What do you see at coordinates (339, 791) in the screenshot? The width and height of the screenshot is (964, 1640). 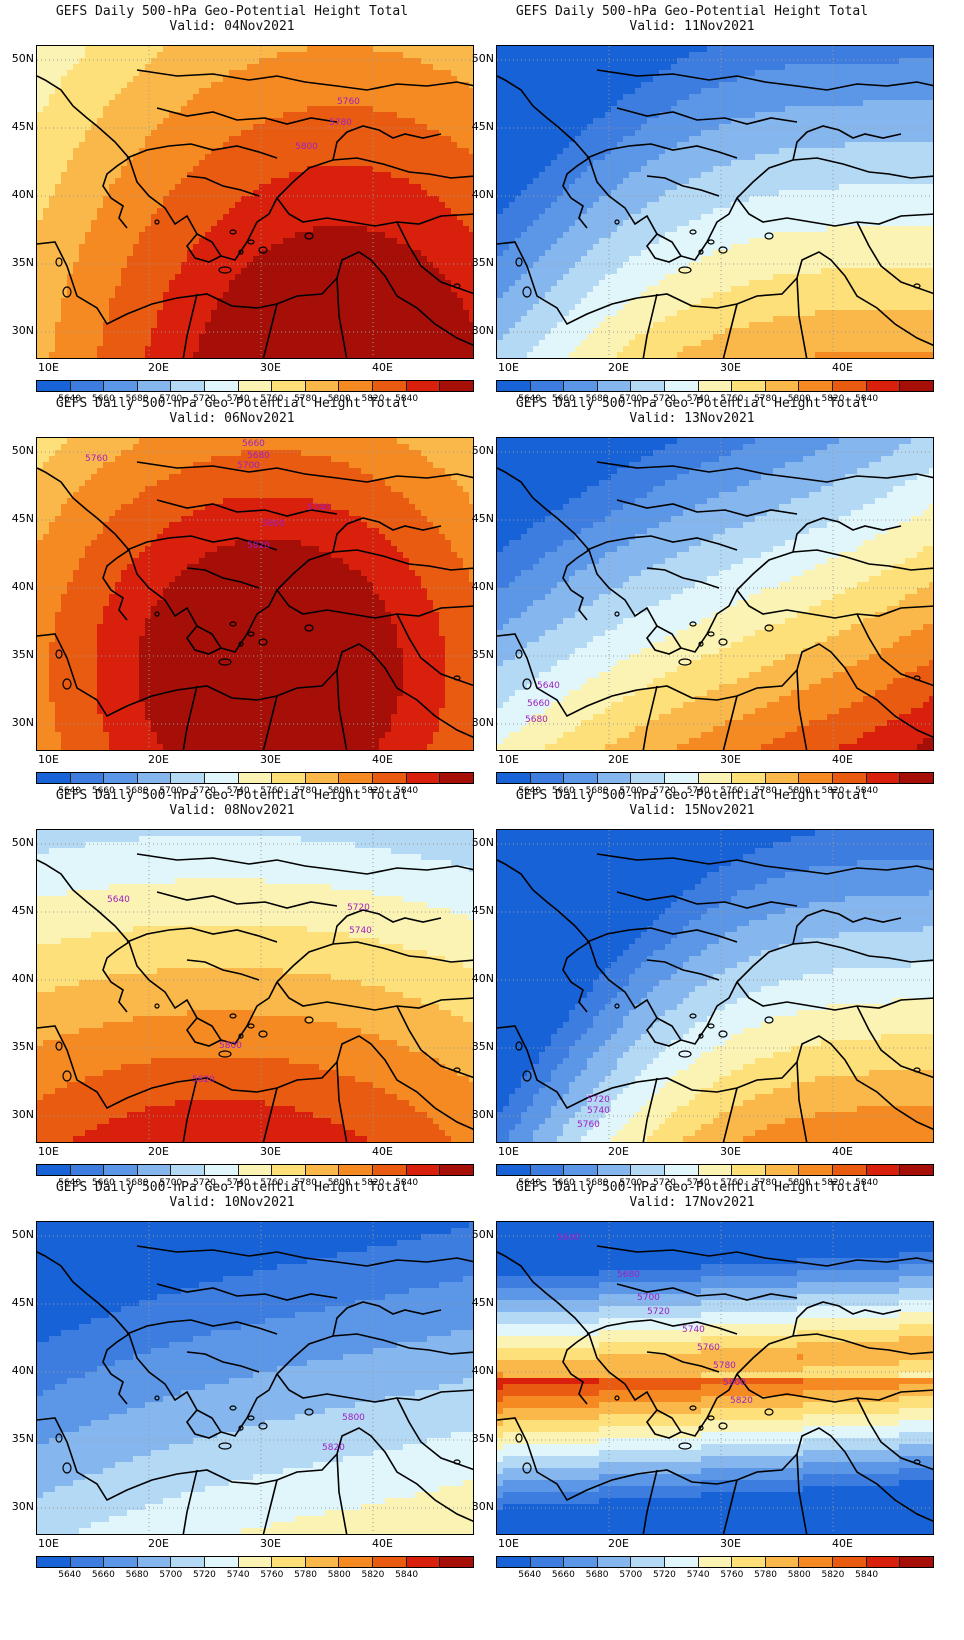 I see `colorbar-label: 5800` at bounding box center [339, 791].